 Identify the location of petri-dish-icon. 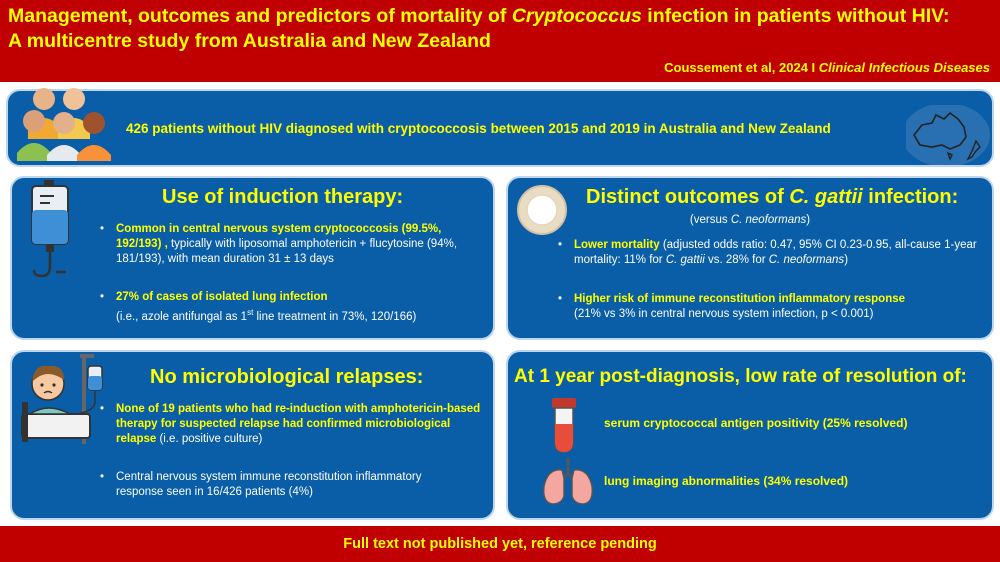
(542, 210).